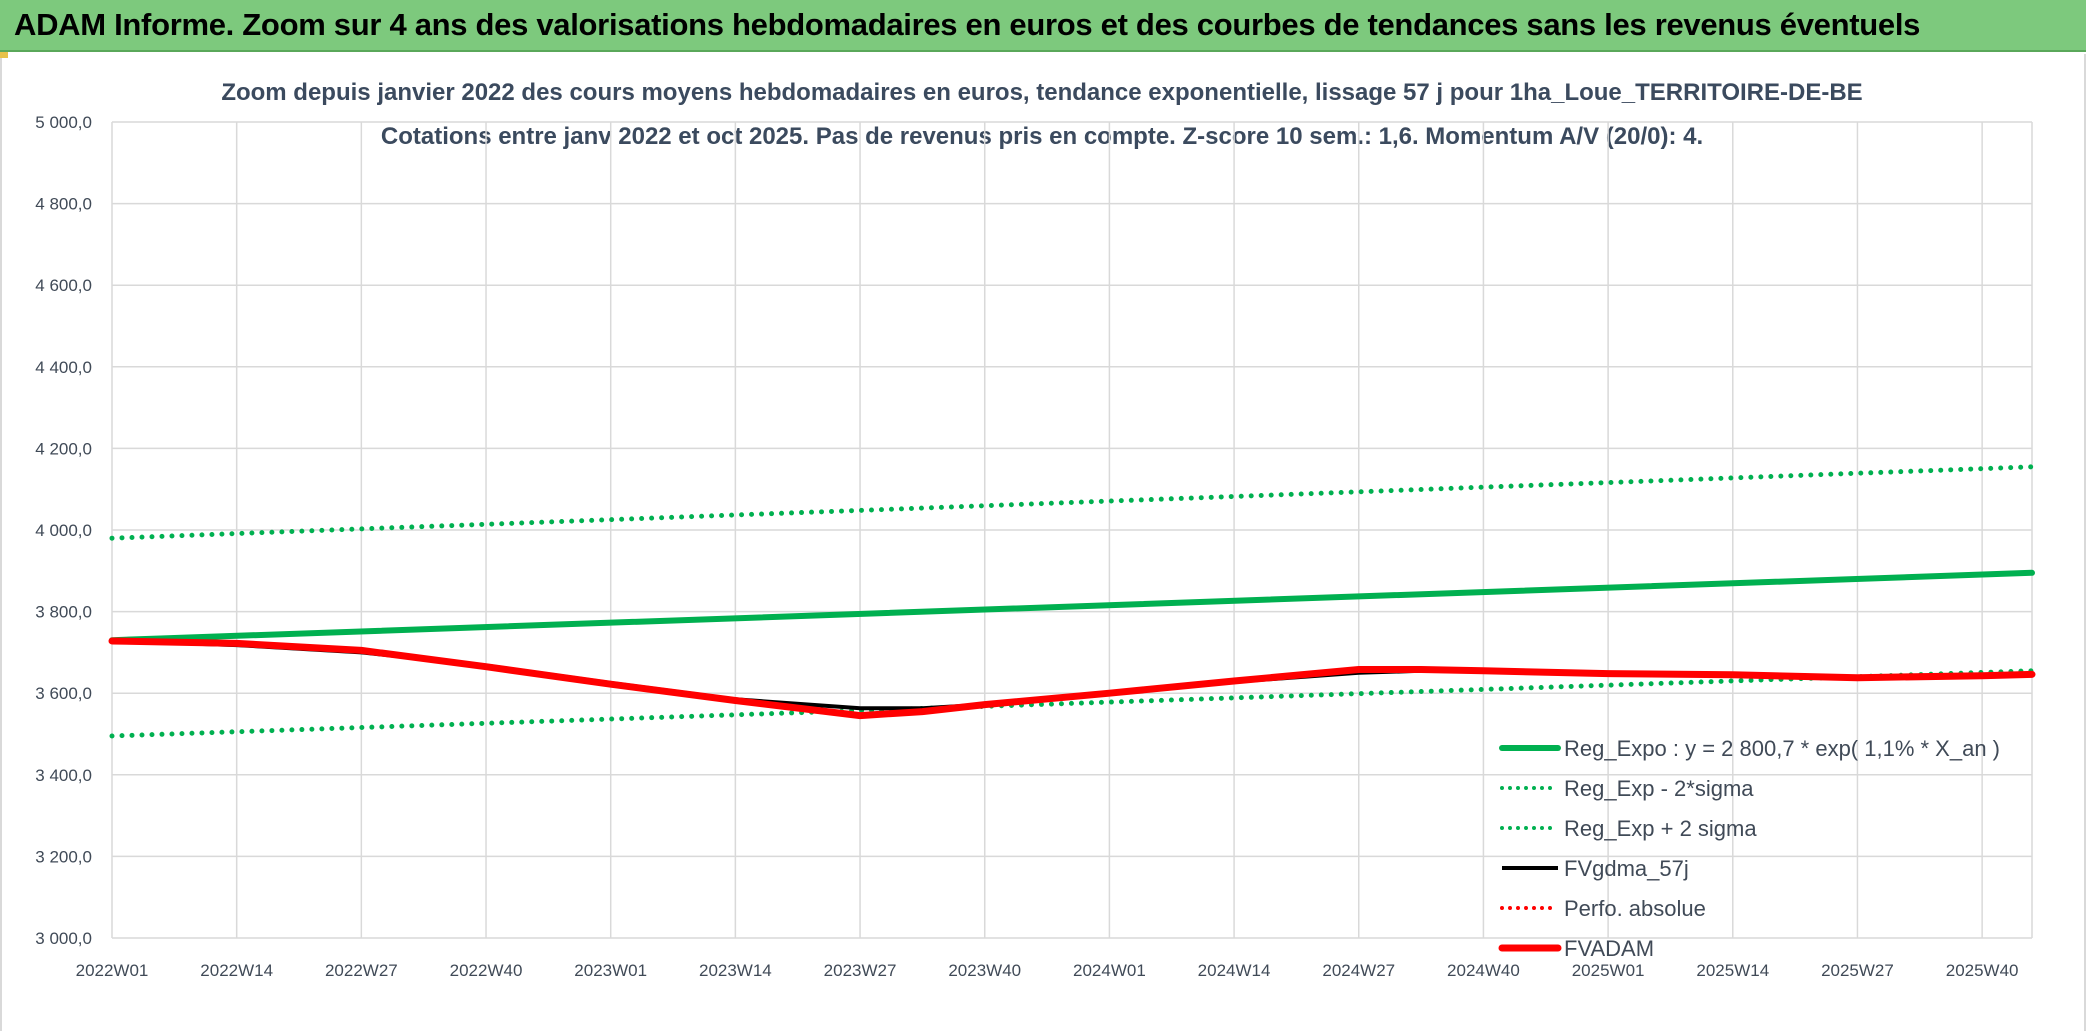 The height and width of the screenshot is (1031, 2086). Describe the element at coordinates (63, 448) in the screenshot. I see `y-tick-label: 4 200,0` at that location.